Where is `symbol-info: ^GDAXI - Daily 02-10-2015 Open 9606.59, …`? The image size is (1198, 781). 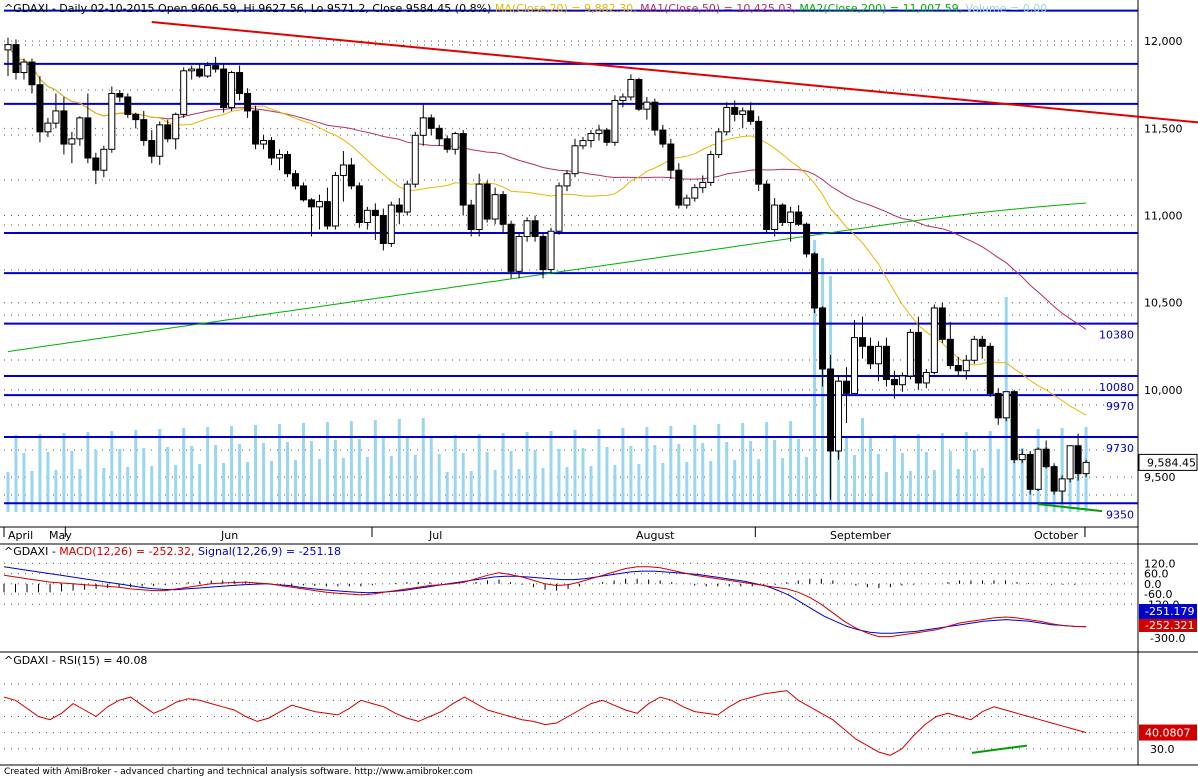
symbol-info: ^GDAXI - Daily 02-10-2015 Open 9606.59, … is located at coordinates (248, 8).